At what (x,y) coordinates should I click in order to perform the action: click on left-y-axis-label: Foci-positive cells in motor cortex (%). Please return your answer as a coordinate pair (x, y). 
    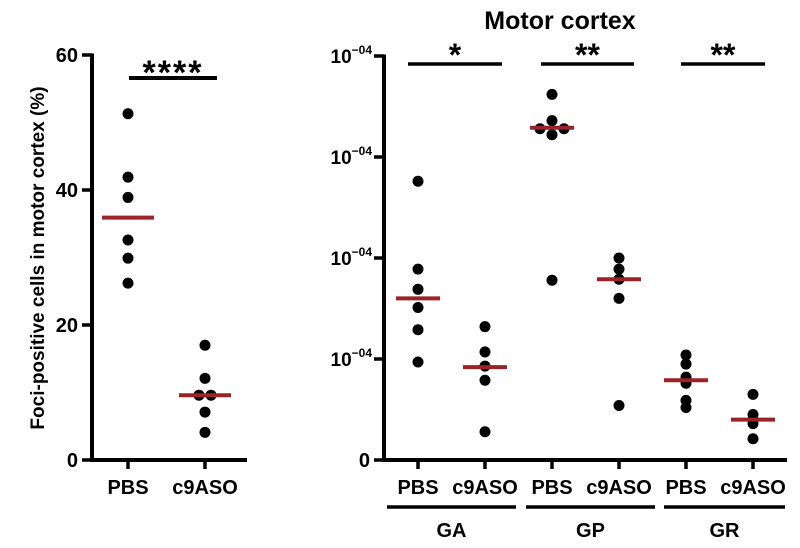
    Looking at the image, I should click on (38, 257).